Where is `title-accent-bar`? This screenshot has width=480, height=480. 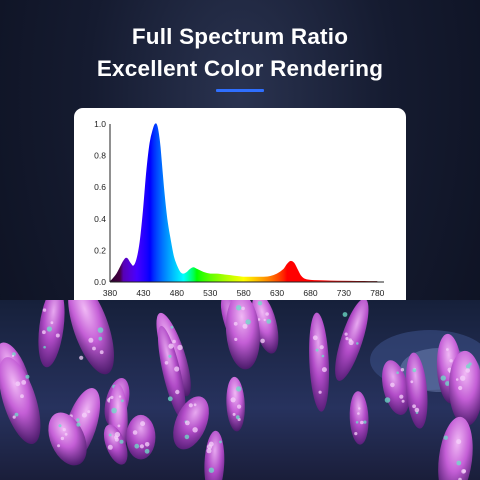
title-accent-bar is located at coordinates (240, 90).